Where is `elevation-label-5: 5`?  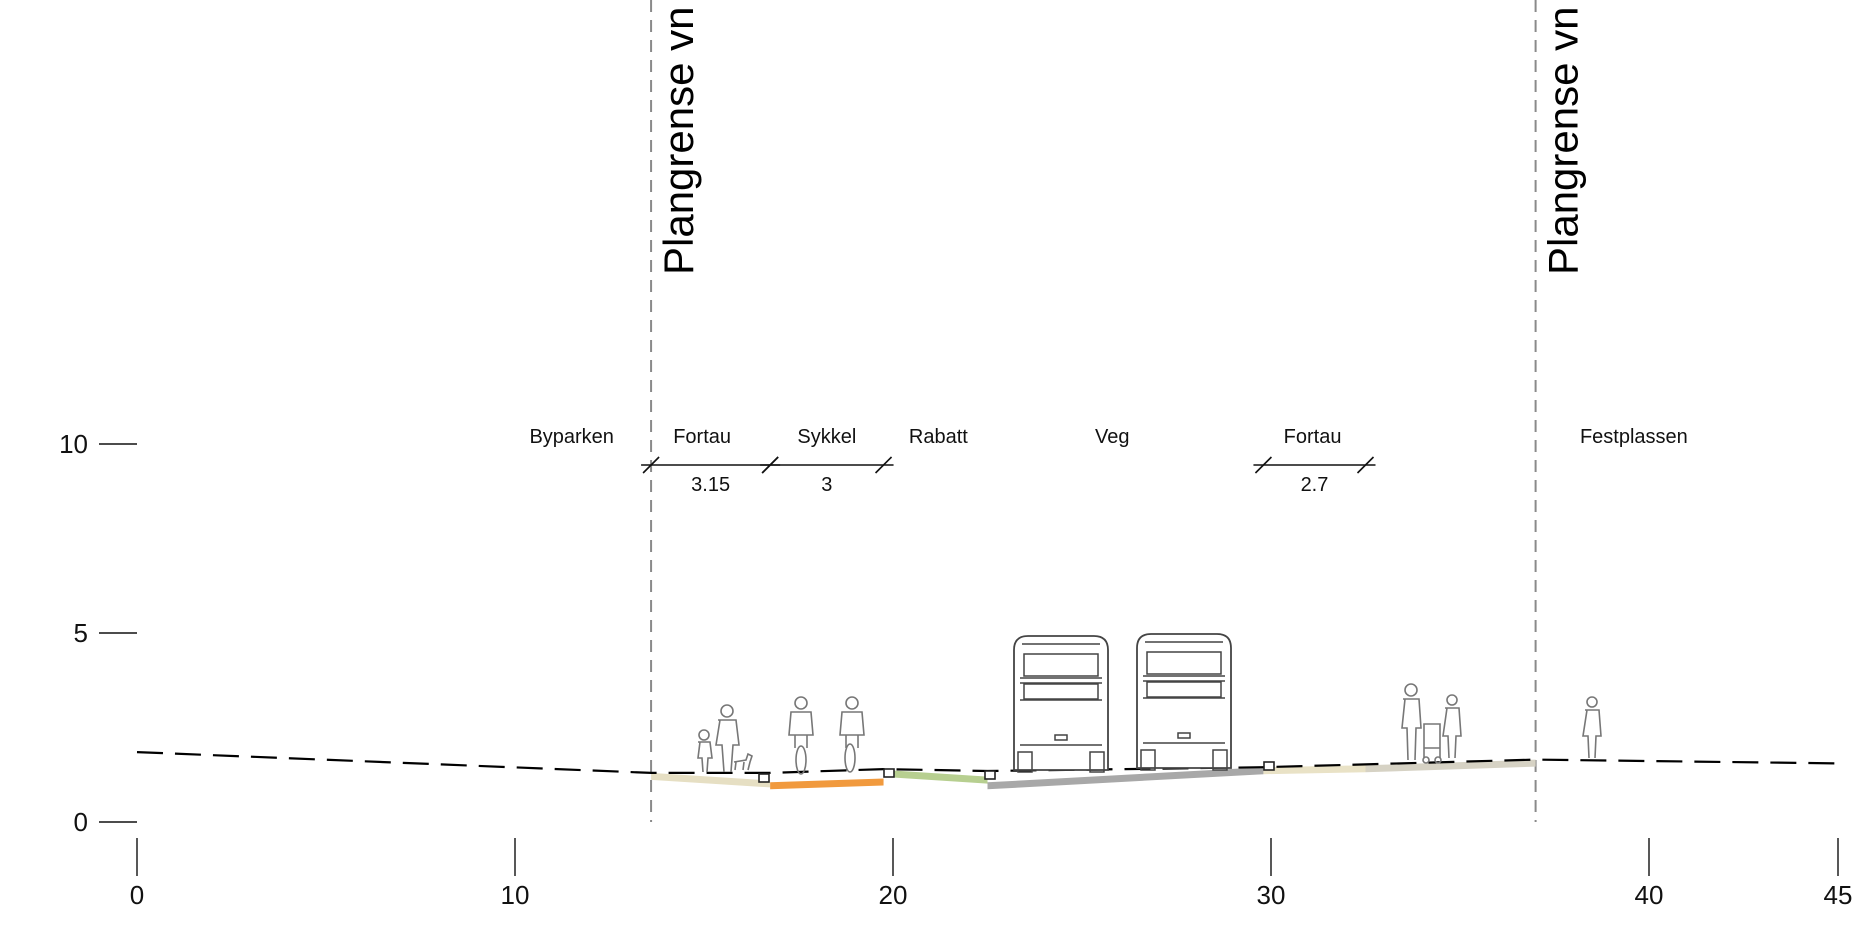 elevation-label-5: 5 is located at coordinates (81, 633).